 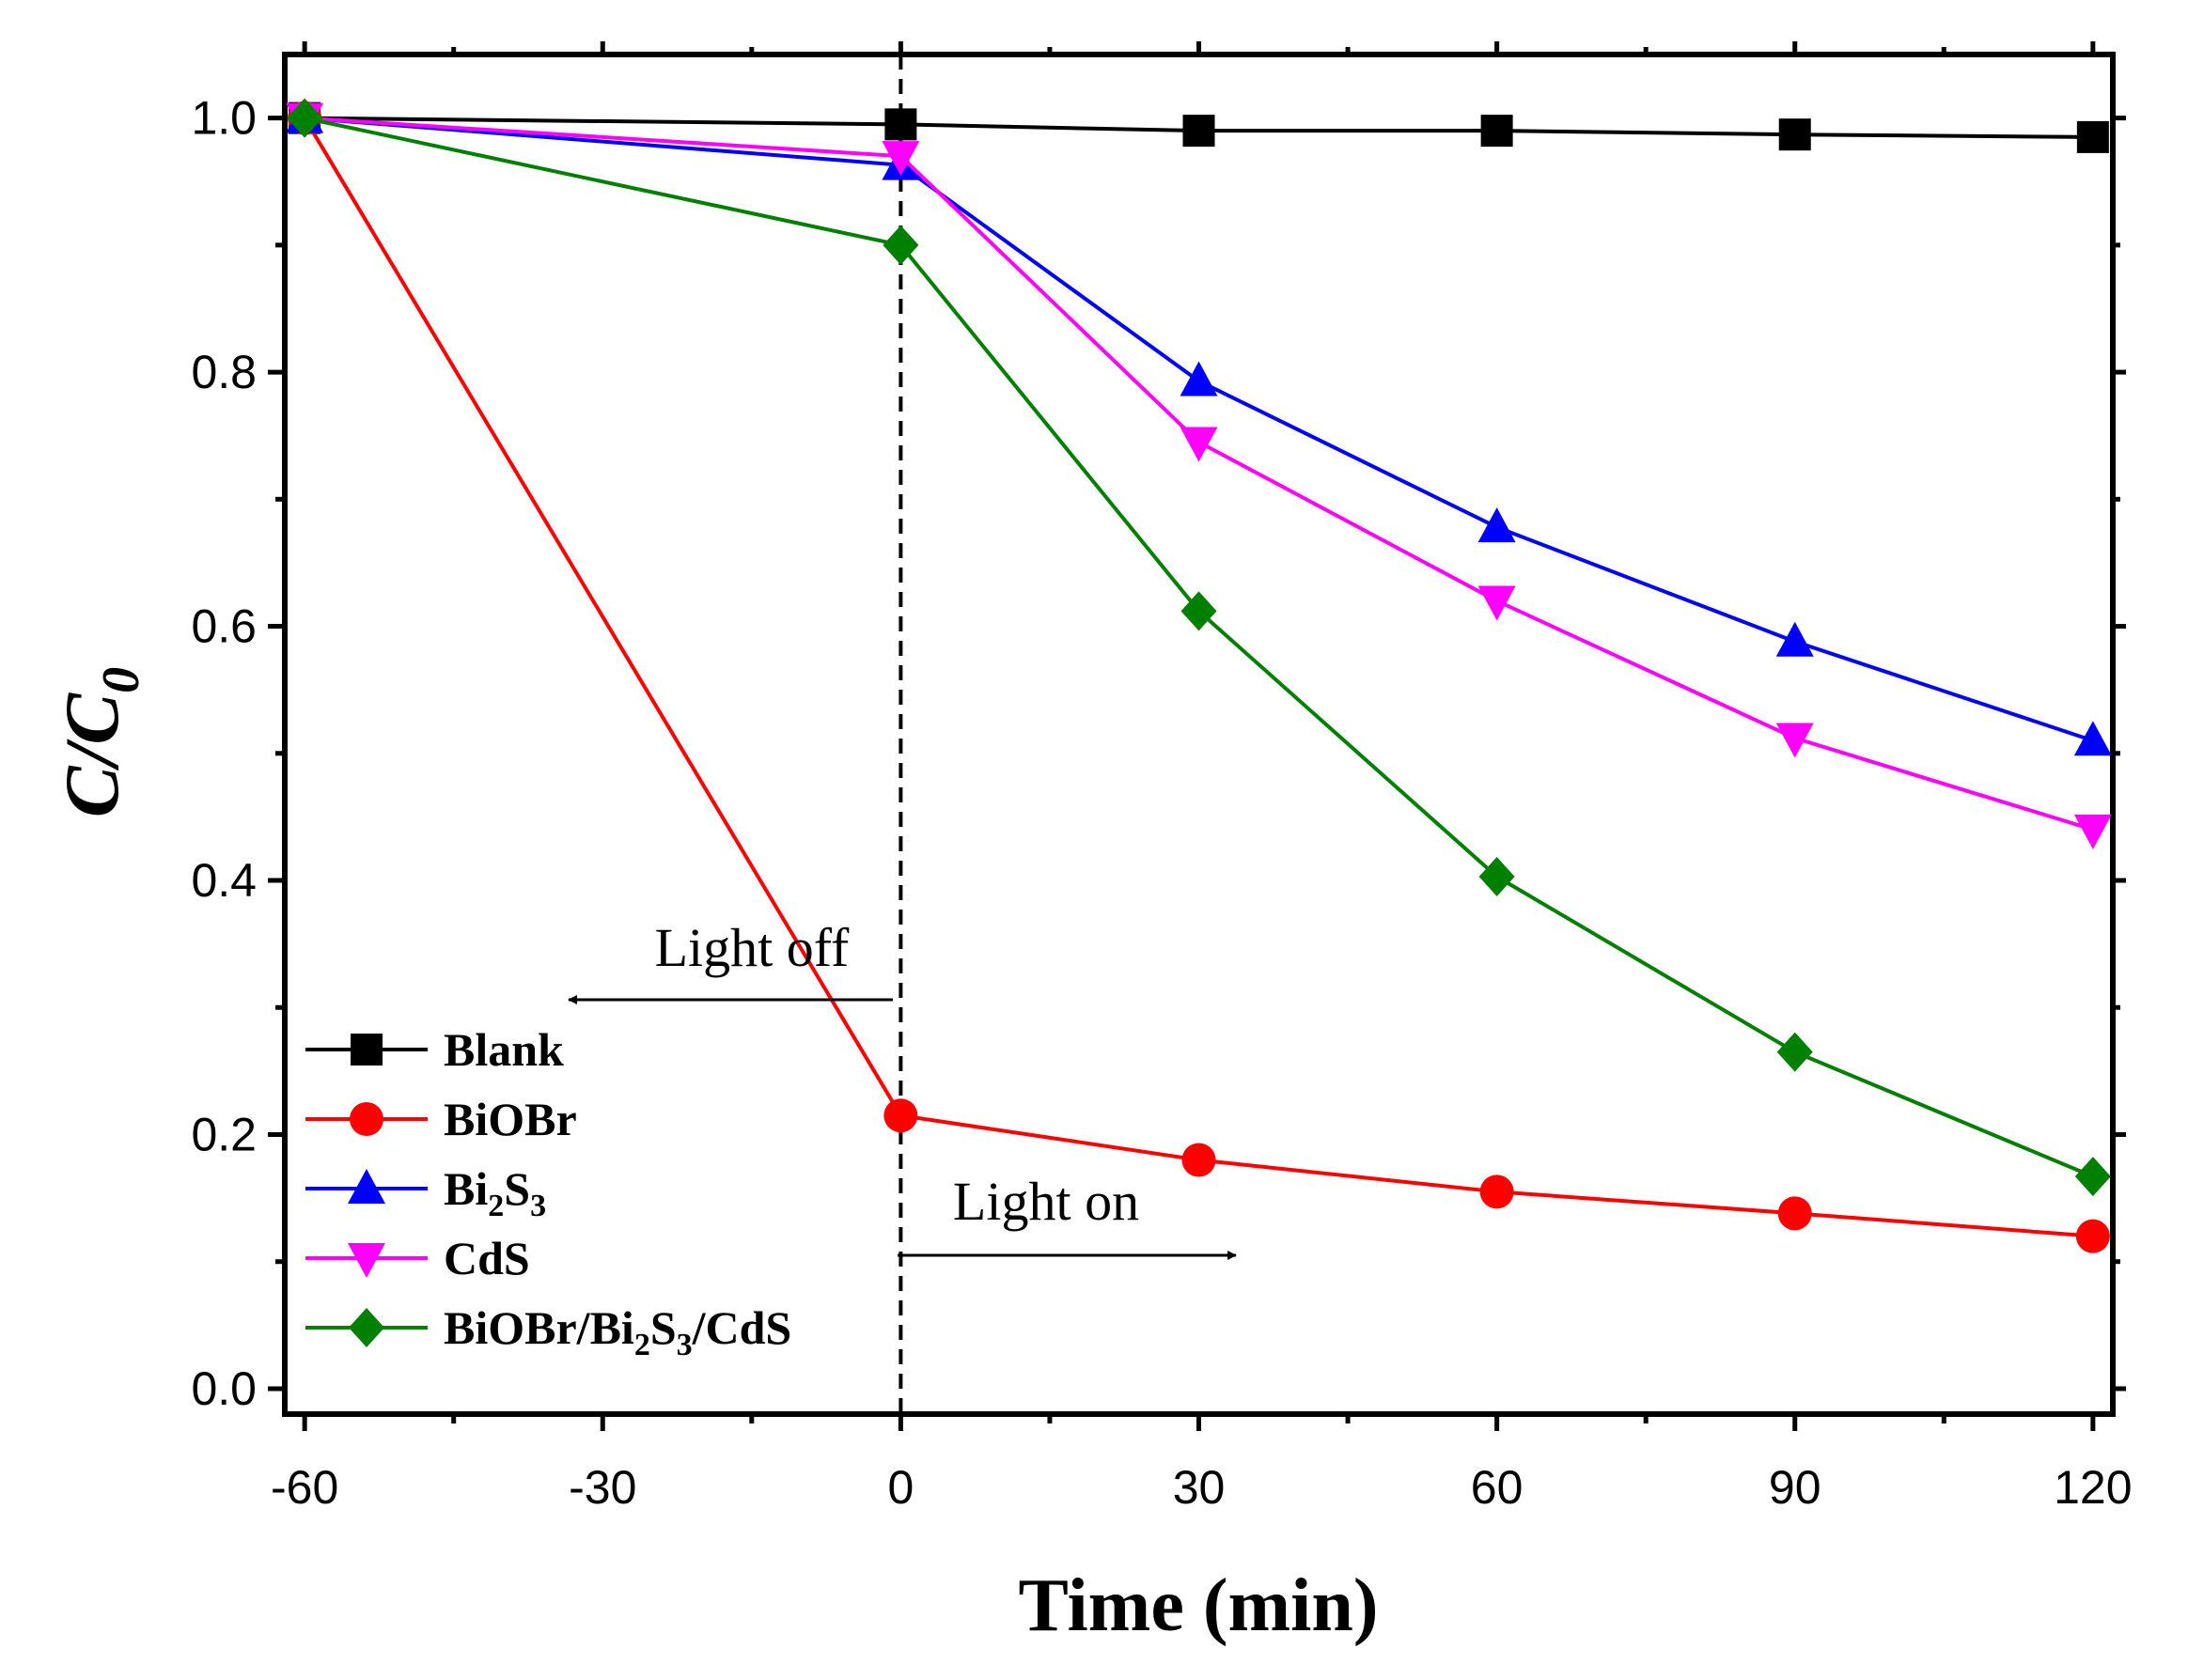 What do you see at coordinates (224, 626) in the screenshot?
I see `y-tick-label: 0.6` at bounding box center [224, 626].